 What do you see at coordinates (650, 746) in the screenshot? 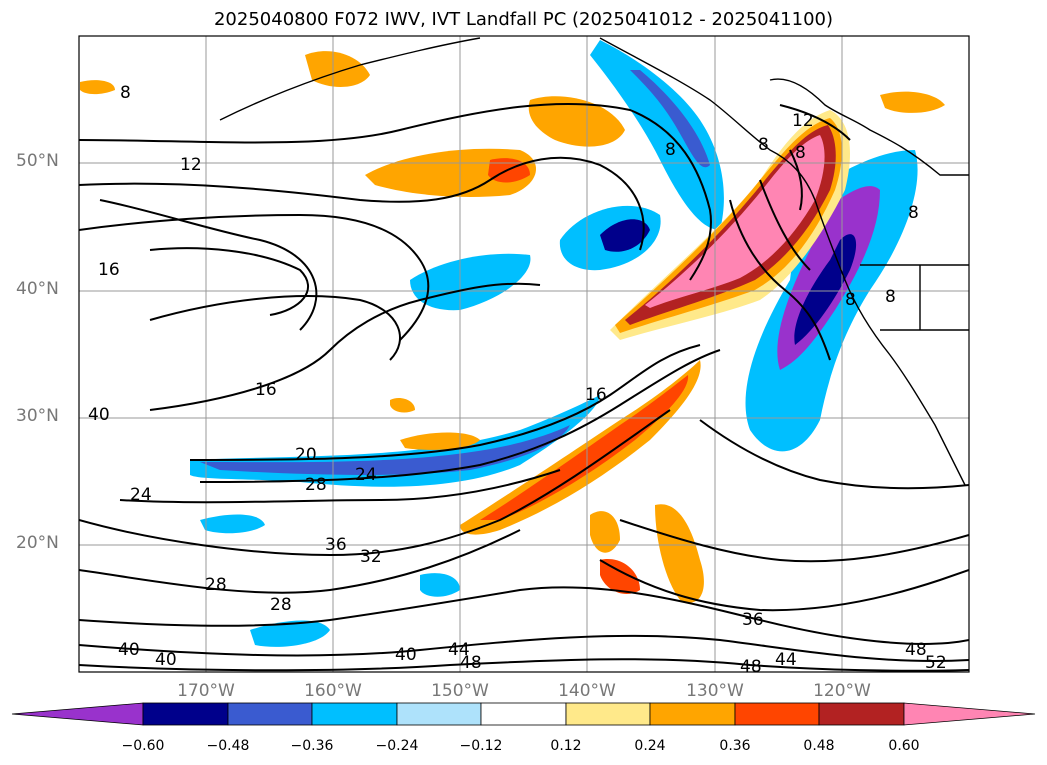
I see `colorbar-tick: 0.24` at bounding box center [650, 746].